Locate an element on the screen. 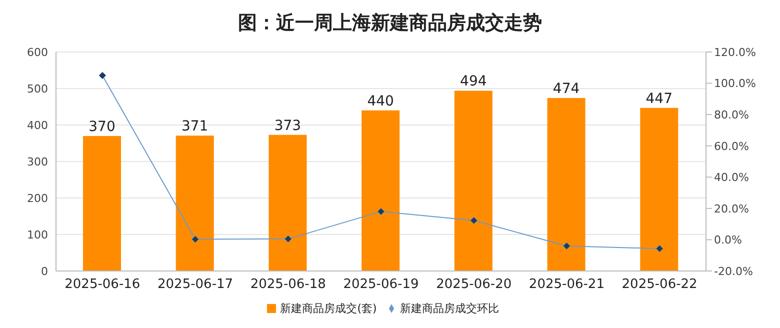 The image size is (780, 328). y-tick-label: 0 is located at coordinates (44, 271).